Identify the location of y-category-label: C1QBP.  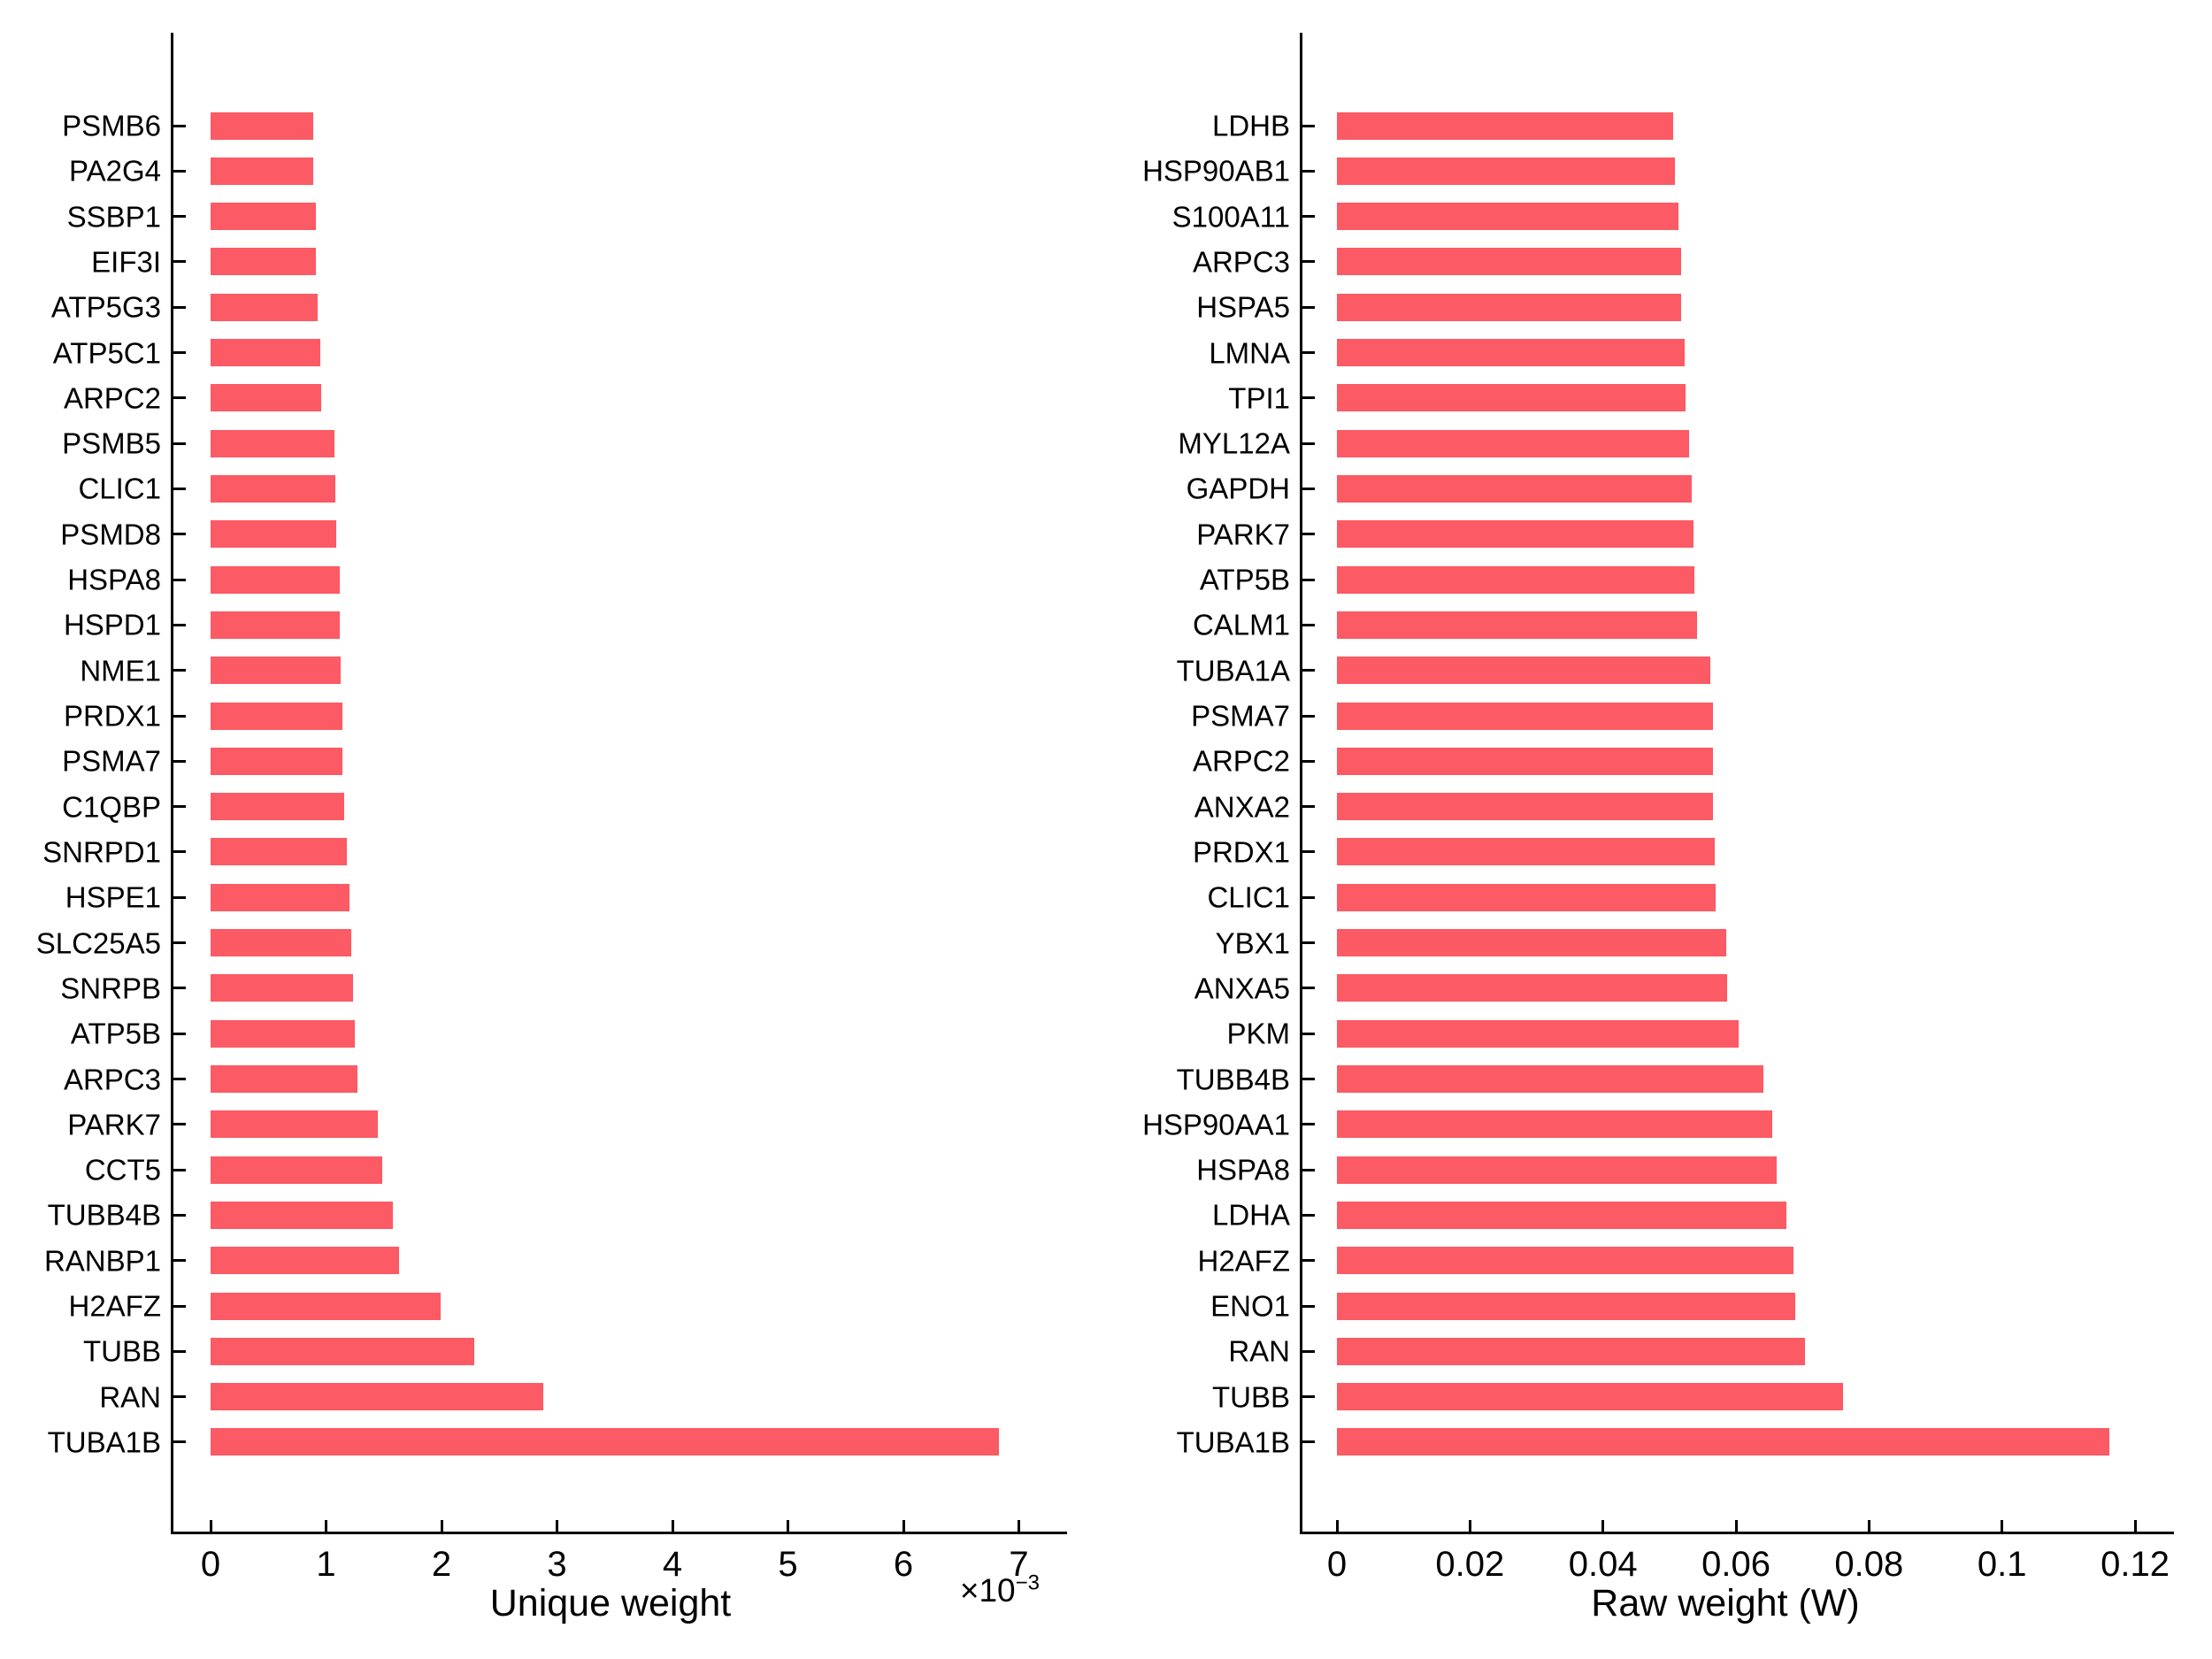
(112, 807).